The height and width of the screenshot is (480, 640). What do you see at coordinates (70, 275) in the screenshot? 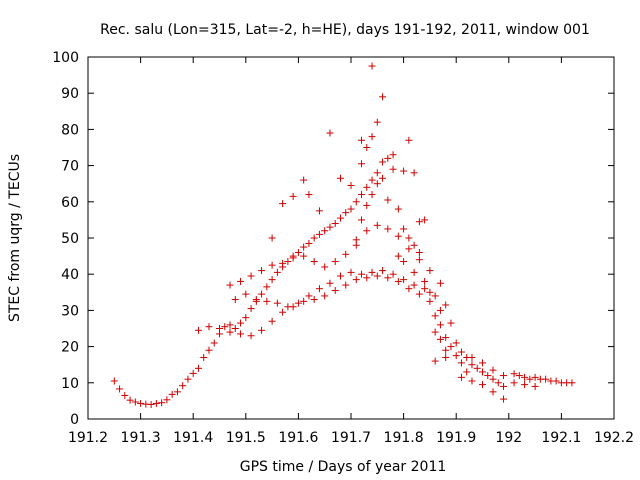
I see `y-tick-label: 40` at bounding box center [70, 275].